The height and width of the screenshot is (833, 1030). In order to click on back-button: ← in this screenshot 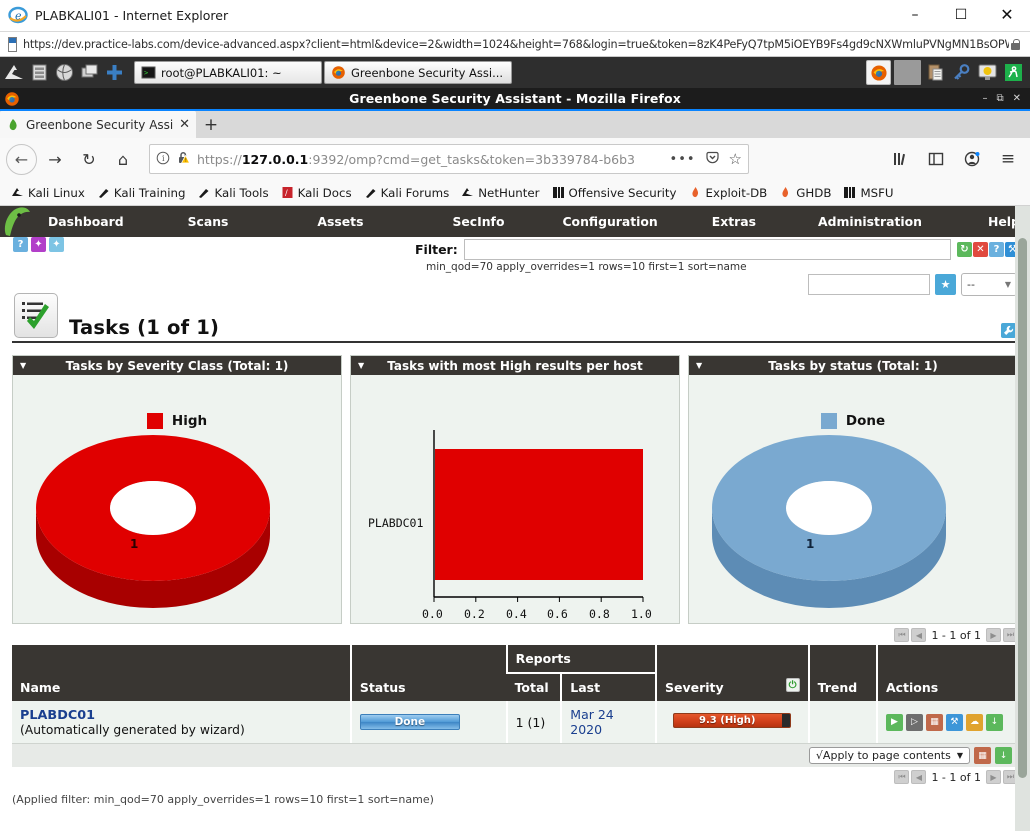, I will do `click(21, 159)`.